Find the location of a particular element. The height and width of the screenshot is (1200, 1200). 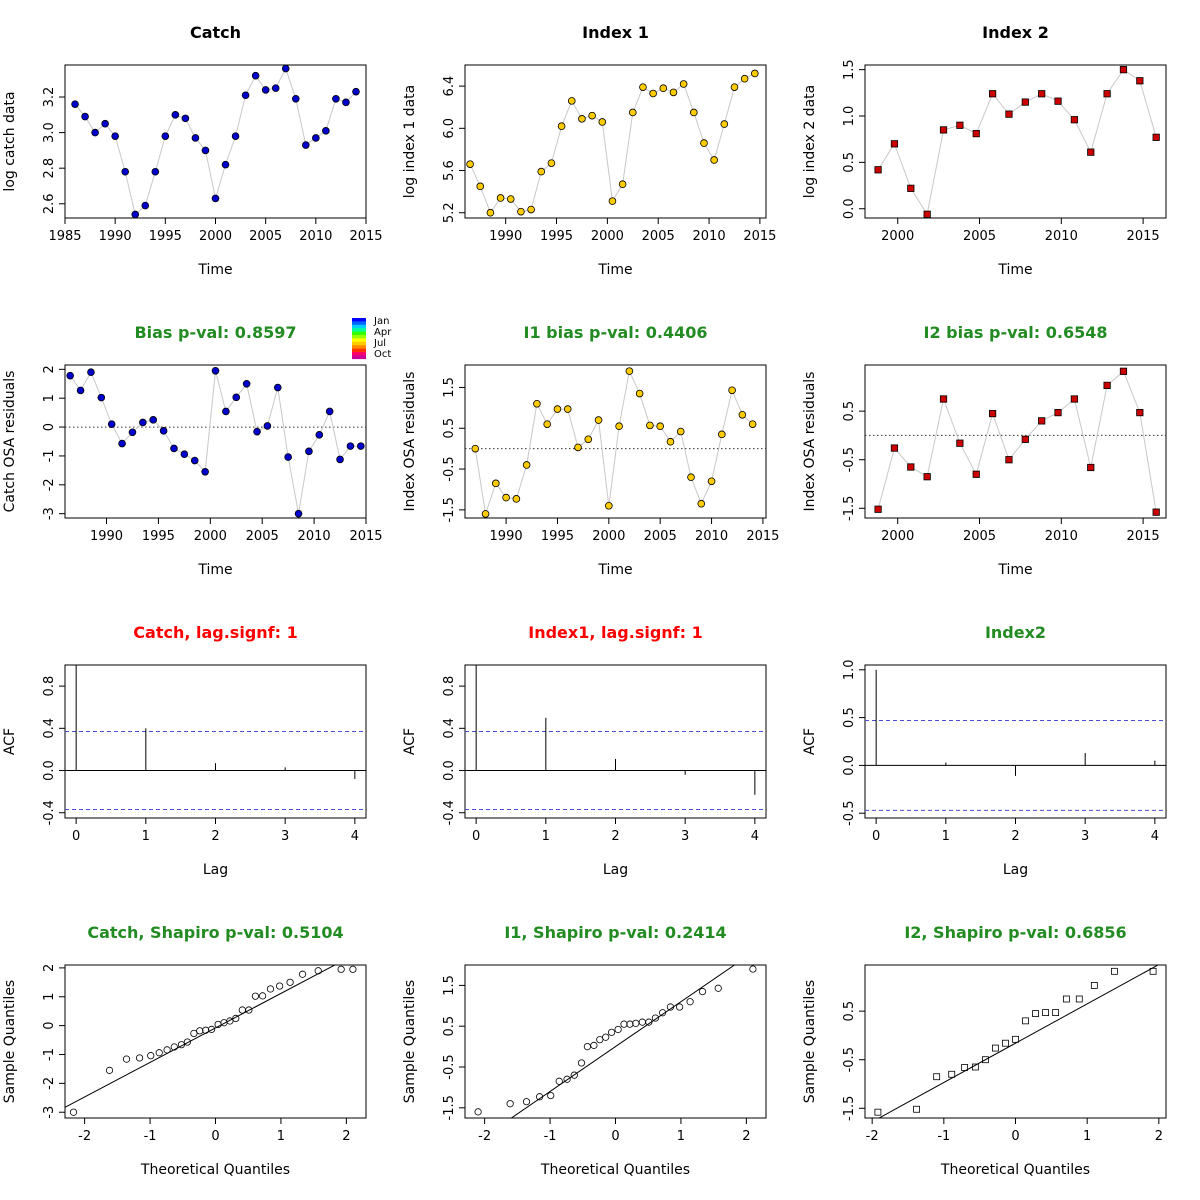

plot-area is located at coordinates (215, 738).